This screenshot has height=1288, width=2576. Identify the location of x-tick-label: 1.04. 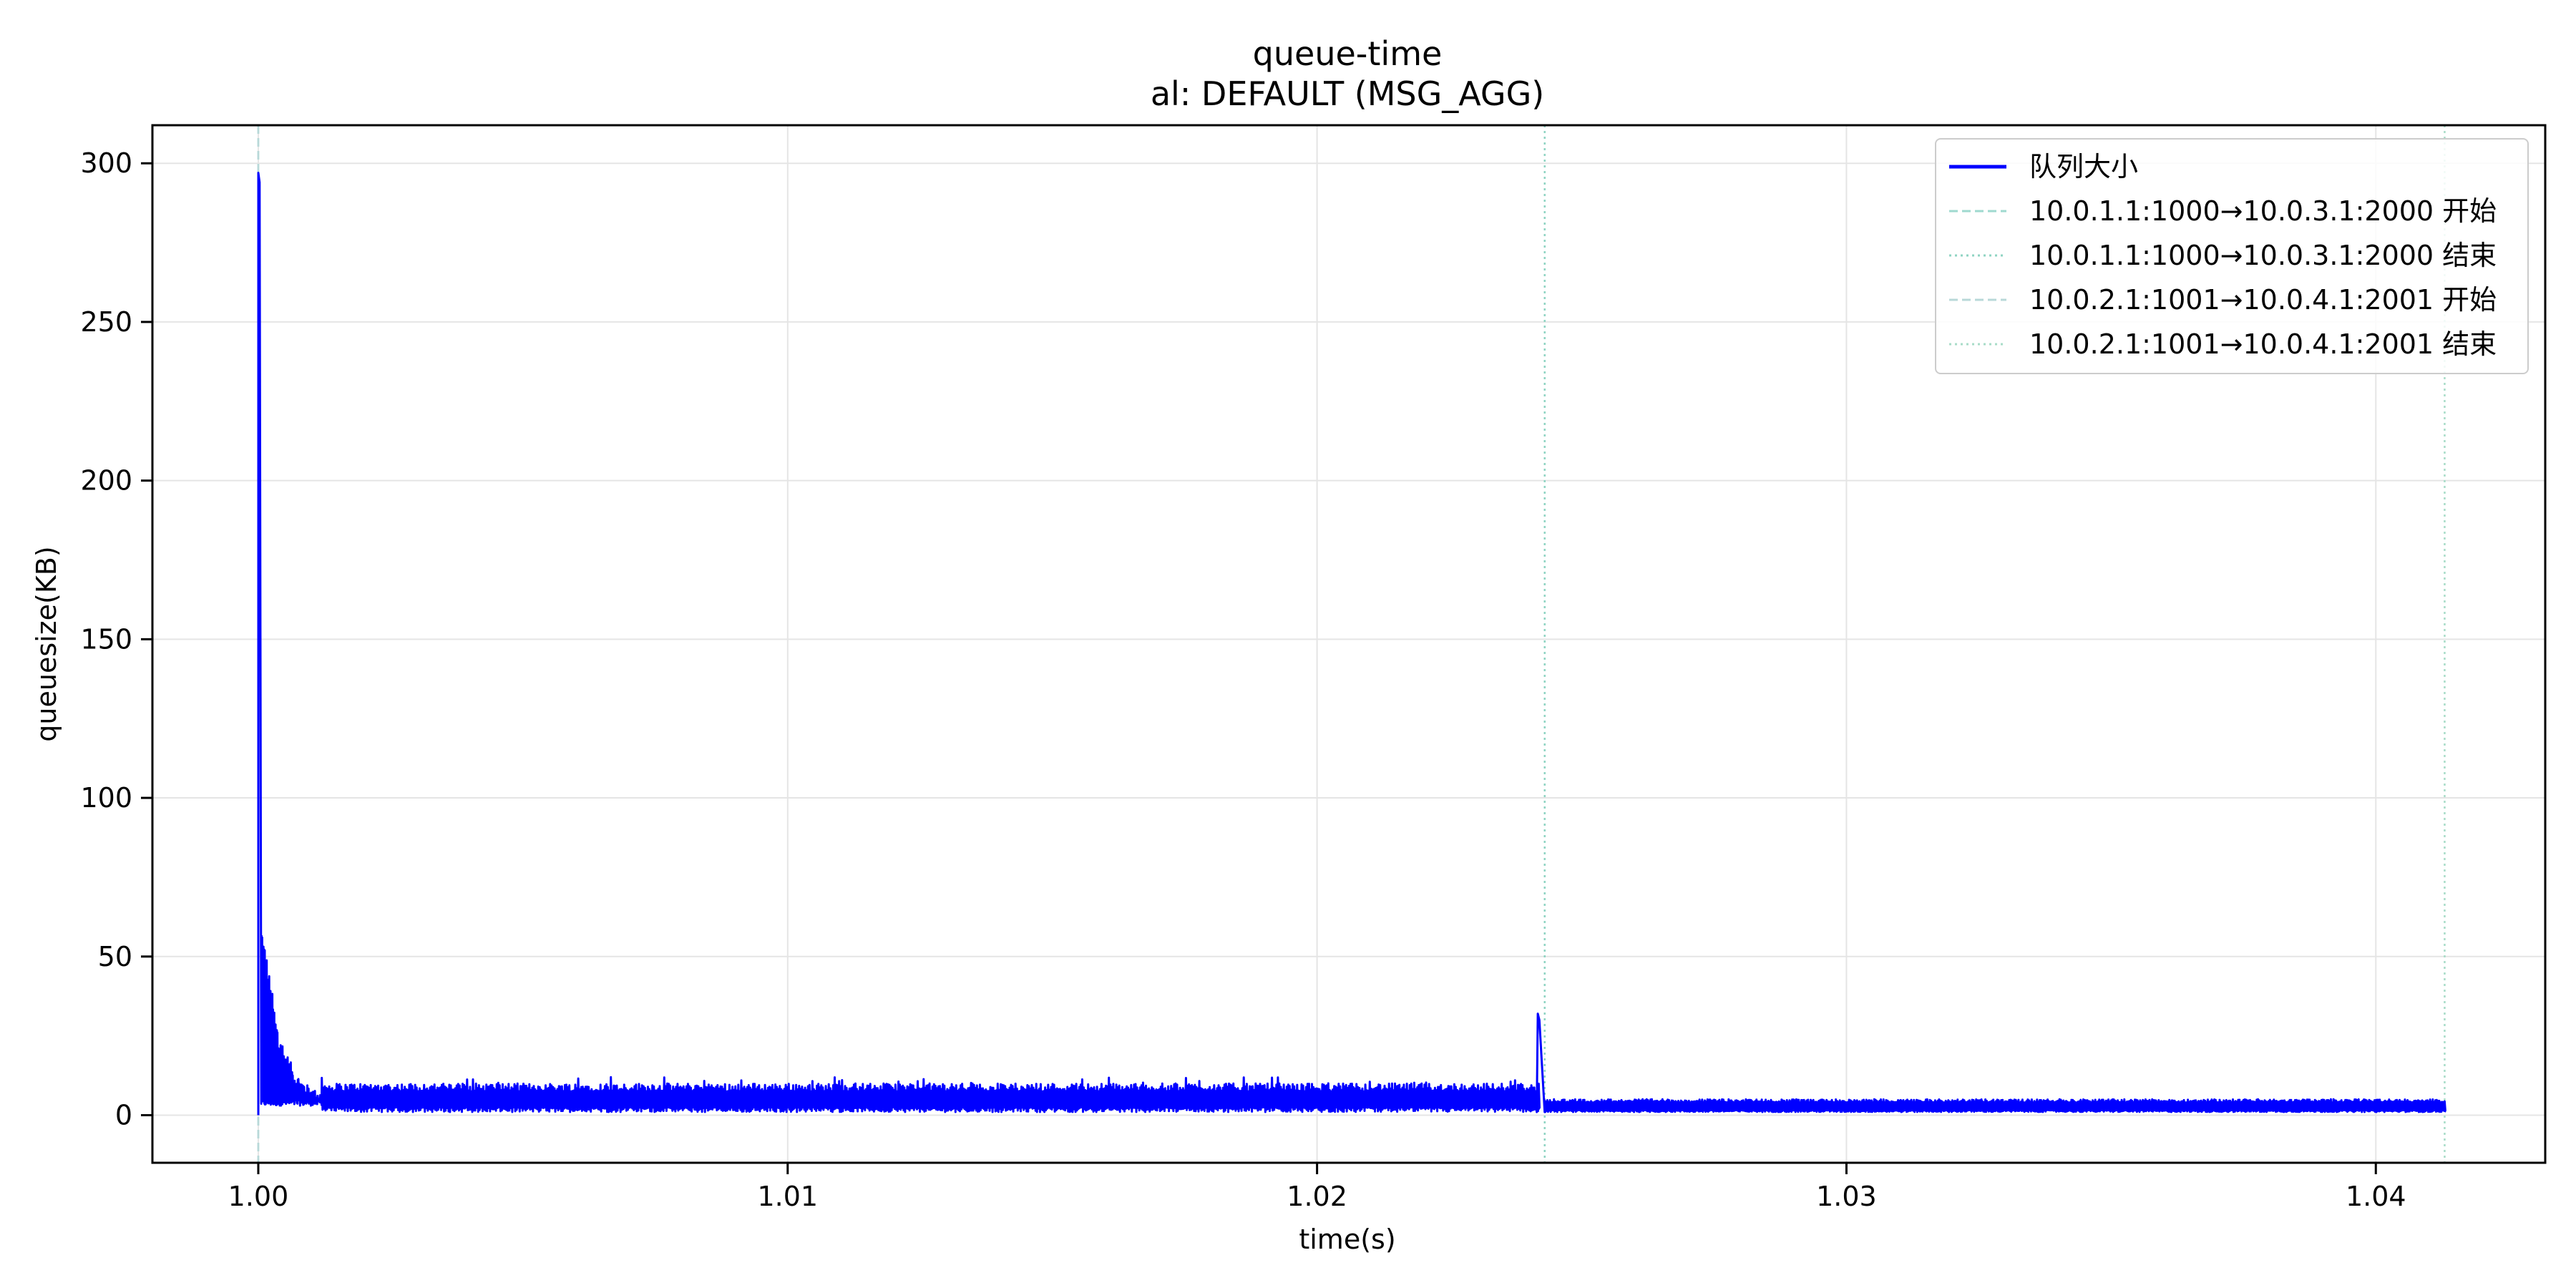
(2376, 1196).